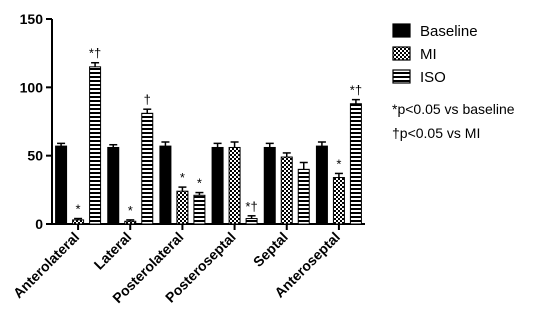  Describe the element at coordinates (270, 249) in the screenshot. I see `category-label: Septal` at that location.